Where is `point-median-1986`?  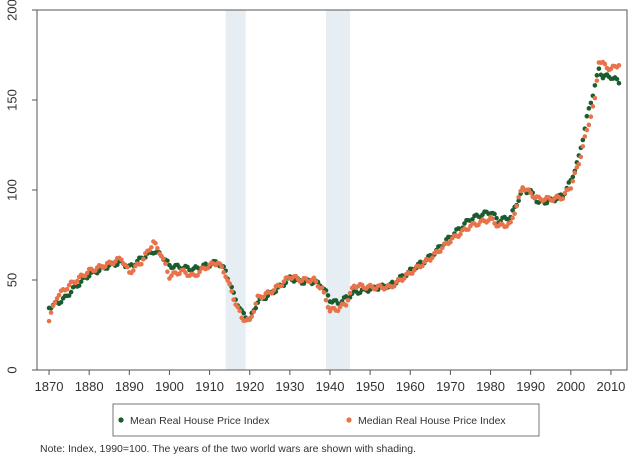
point-median-1986 is located at coordinates (514, 214).